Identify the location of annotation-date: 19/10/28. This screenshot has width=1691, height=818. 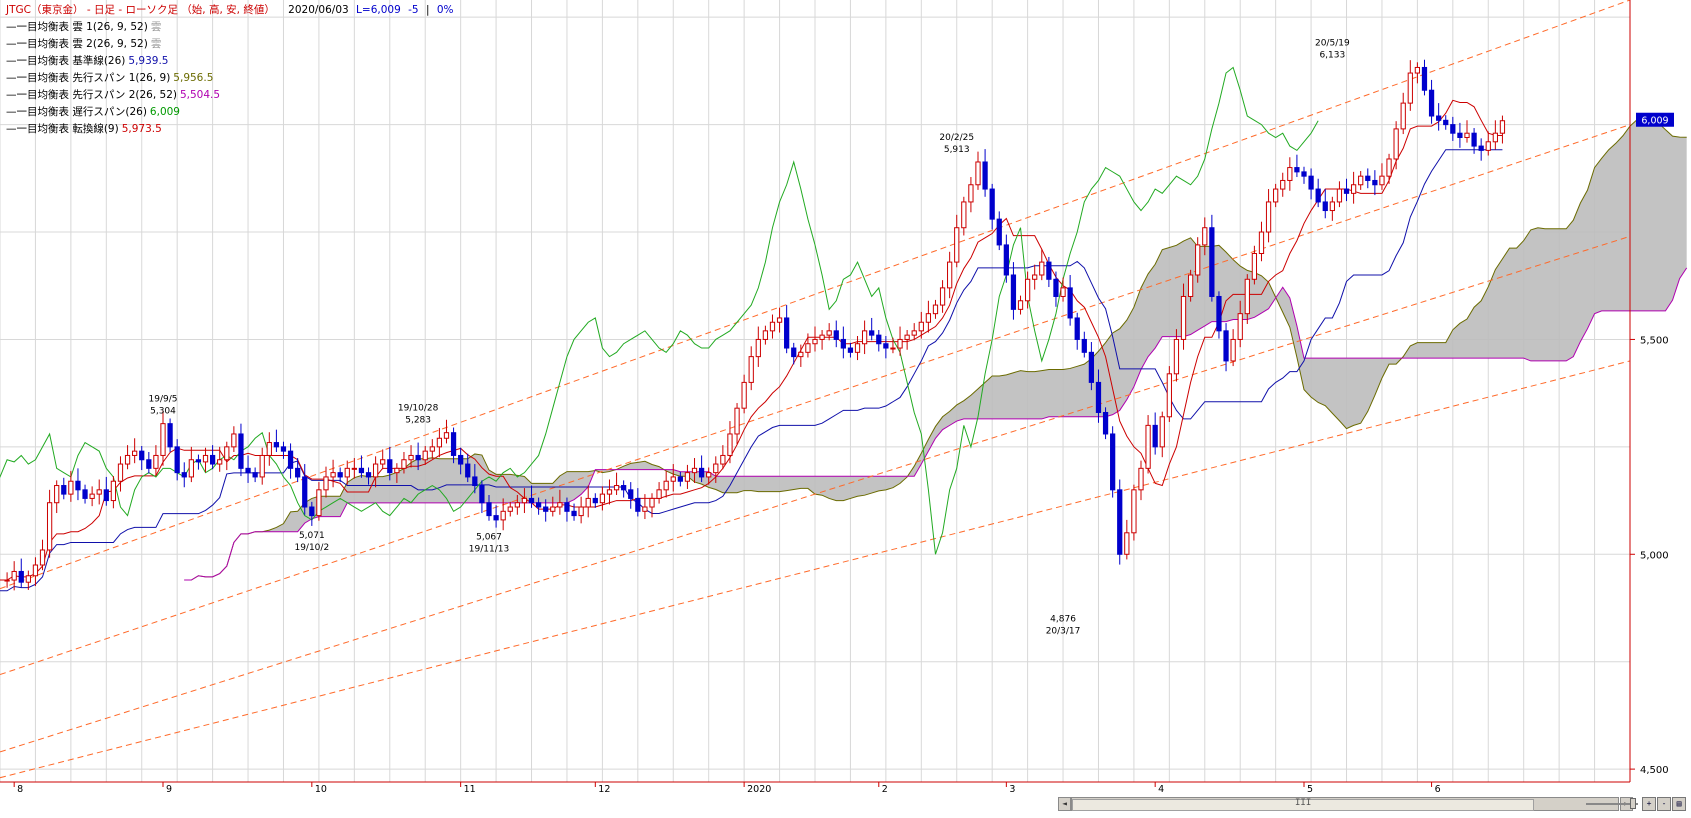
(418, 409).